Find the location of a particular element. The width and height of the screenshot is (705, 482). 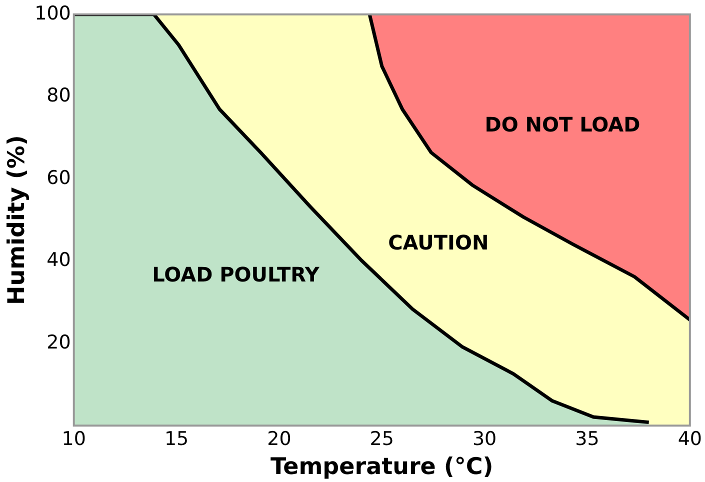

y-tick-label: 80 is located at coordinates (58, 95).